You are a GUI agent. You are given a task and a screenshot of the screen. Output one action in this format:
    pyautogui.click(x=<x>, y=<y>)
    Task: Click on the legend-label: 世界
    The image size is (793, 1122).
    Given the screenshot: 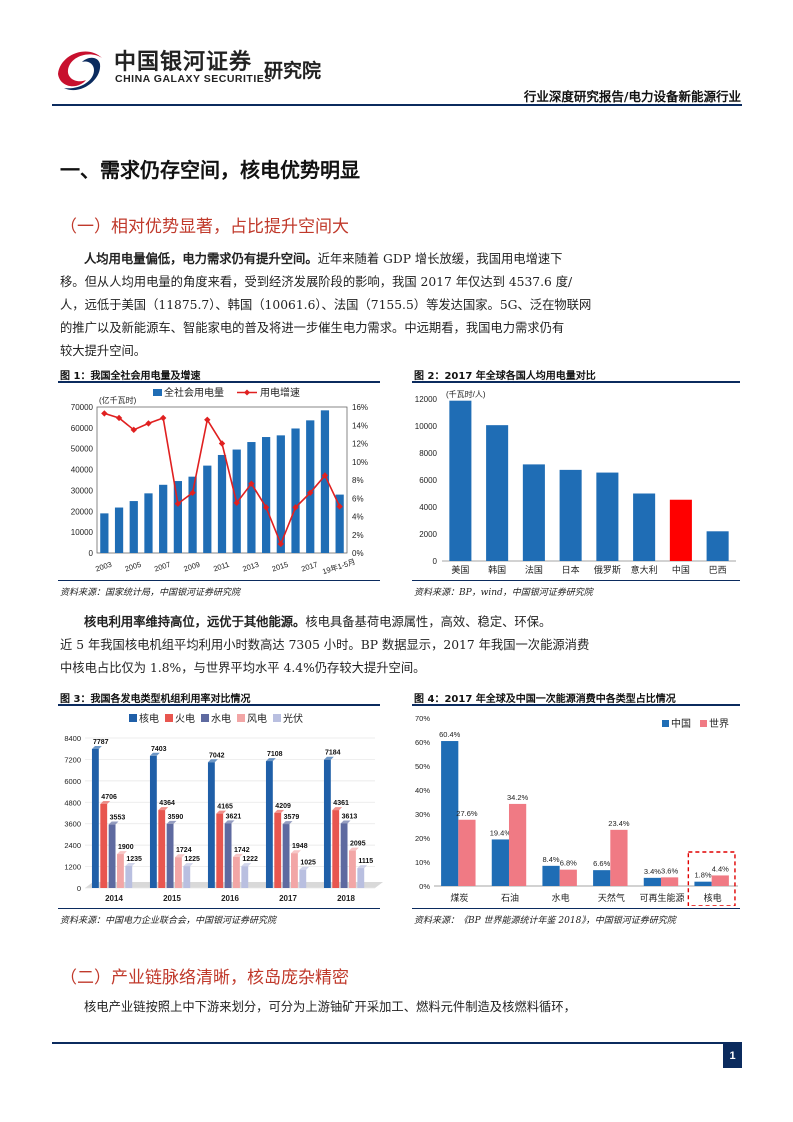 What is the action you would take?
    pyautogui.click(x=719, y=724)
    